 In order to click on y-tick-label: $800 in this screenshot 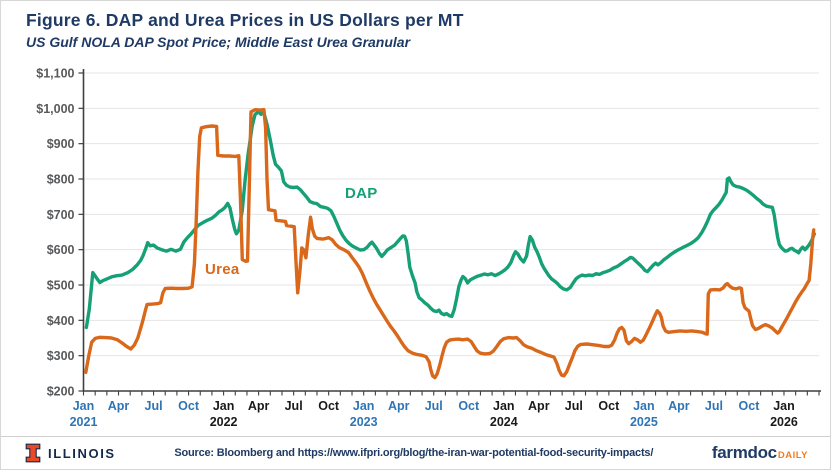, I will do `click(61, 180)`.